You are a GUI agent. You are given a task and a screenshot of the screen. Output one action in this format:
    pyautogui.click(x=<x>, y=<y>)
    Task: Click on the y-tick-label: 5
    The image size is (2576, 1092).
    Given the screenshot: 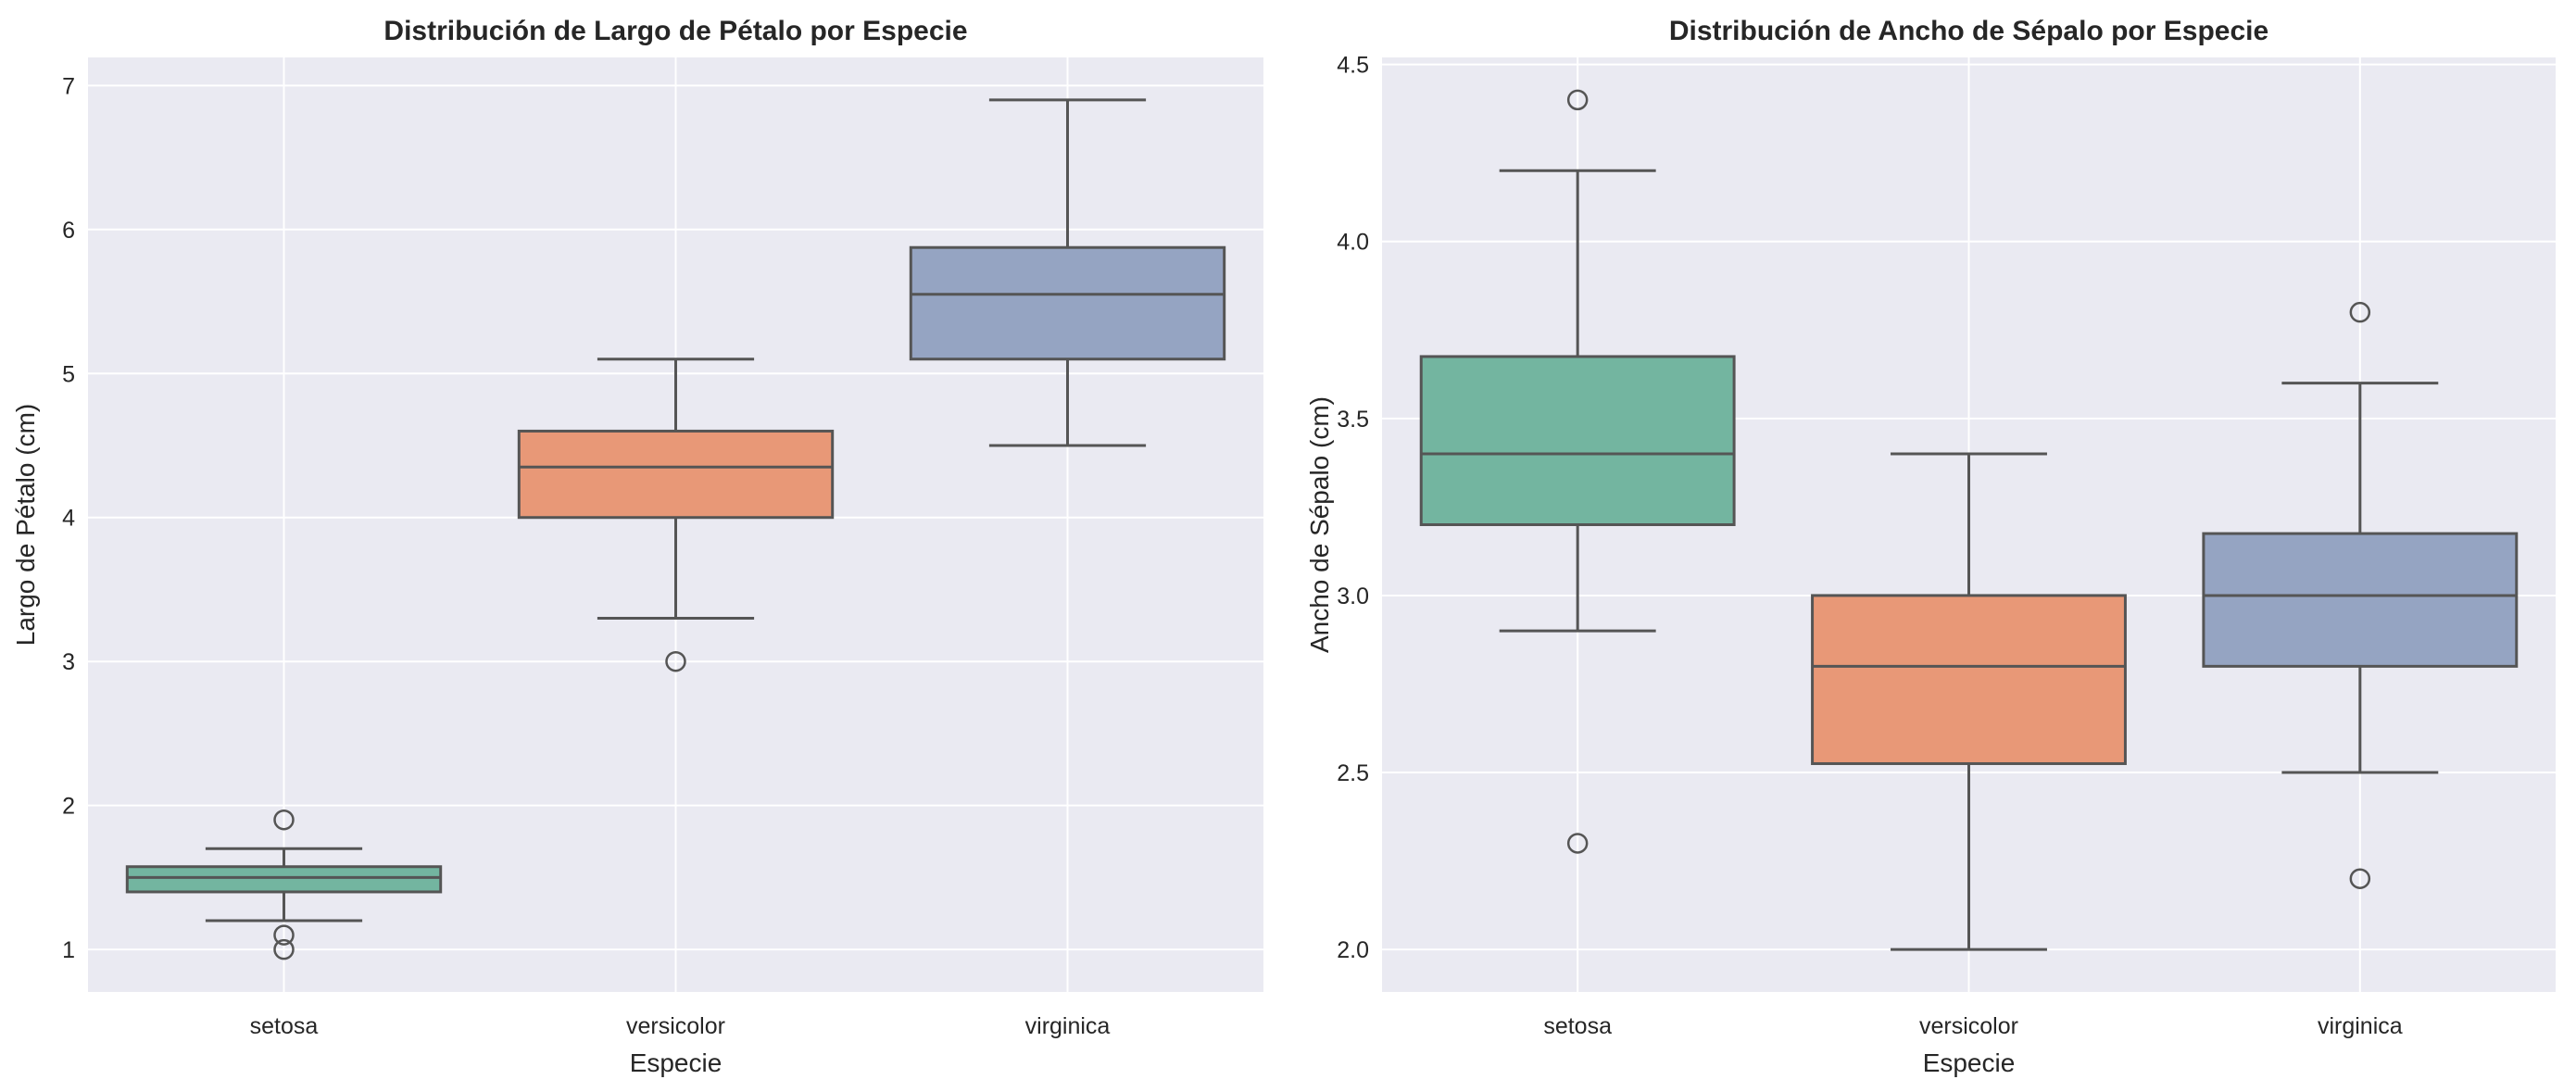 What is the action you would take?
    pyautogui.click(x=68, y=374)
    